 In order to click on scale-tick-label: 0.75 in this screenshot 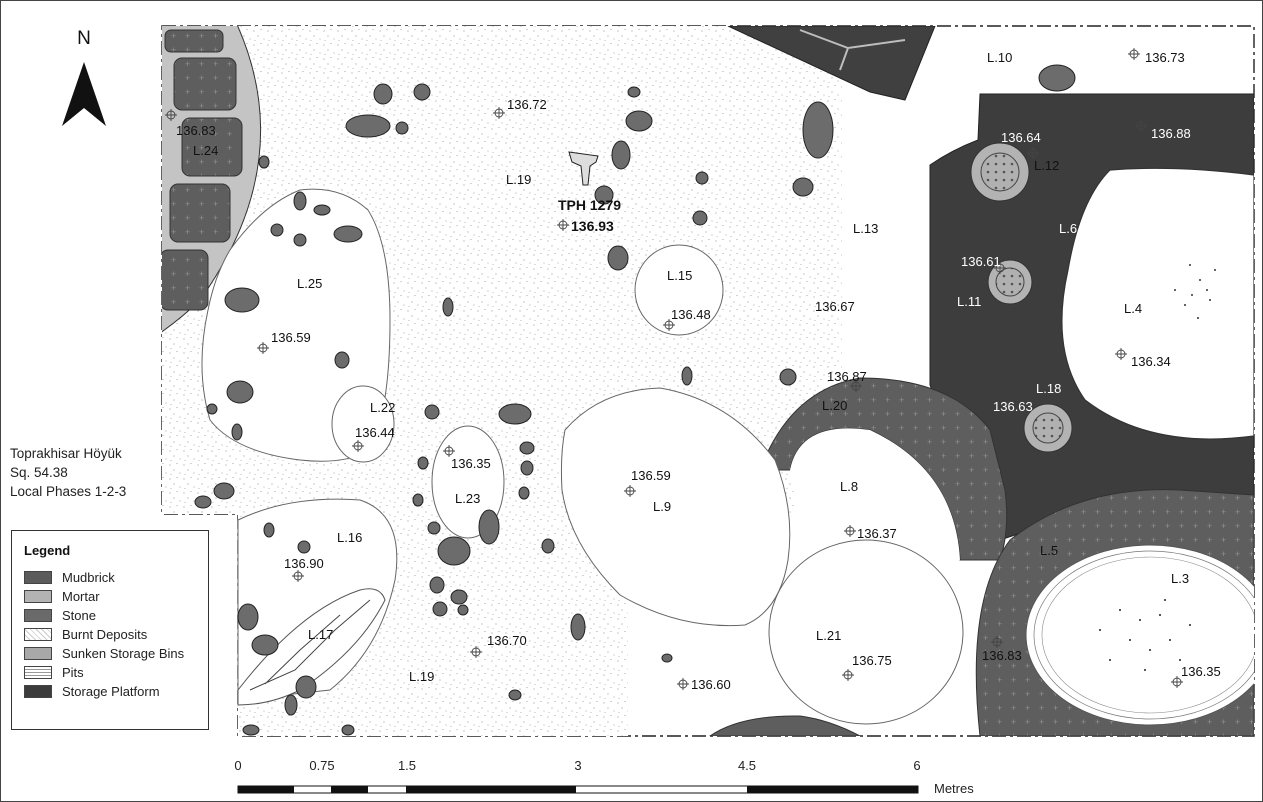, I will do `click(321, 765)`.